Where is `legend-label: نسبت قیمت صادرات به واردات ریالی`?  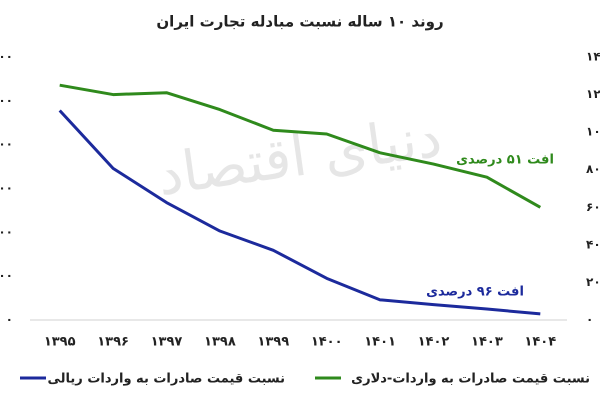
legend-label: نسبت قیمت صادرات به واردات ریالی is located at coordinates (166, 379).